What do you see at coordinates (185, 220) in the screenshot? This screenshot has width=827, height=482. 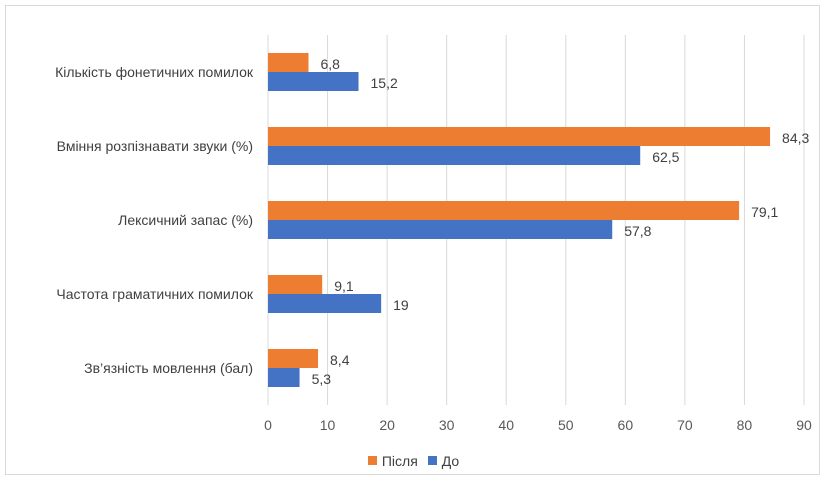 I see `category-label: Лексичний запас (%)` at bounding box center [185, 220].